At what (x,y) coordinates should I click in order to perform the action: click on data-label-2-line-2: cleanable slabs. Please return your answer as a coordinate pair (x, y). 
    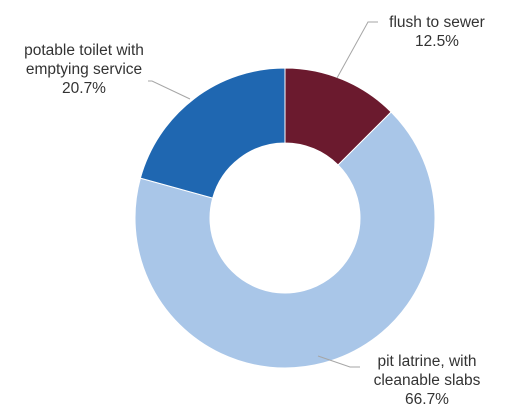
    Looking at the image, I should click on (427, 380).